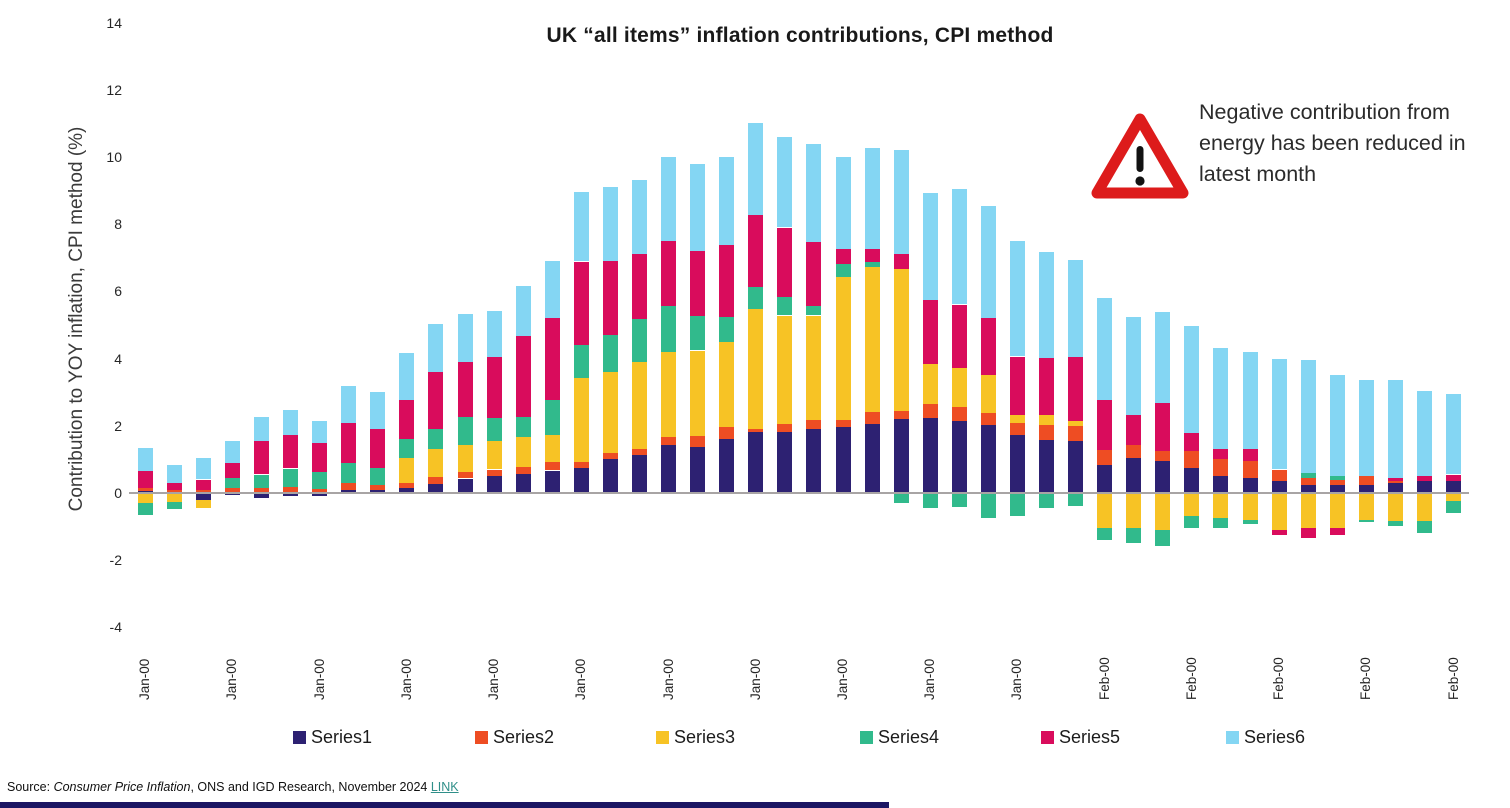  What do you see at coordinates (481, 737) in the screenshot?
I see `legend-swatch-icon` at bounding box center [481, 737].